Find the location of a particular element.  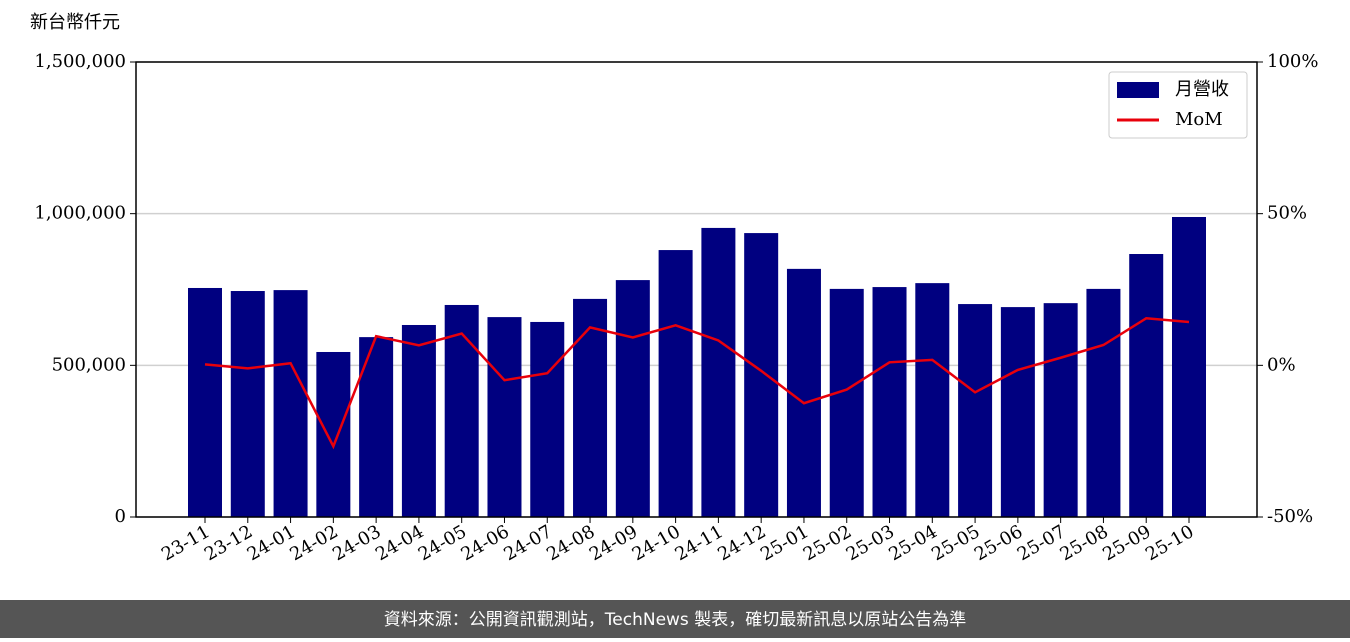

x-tick-label: 24-10 is located at coordinates (656, 543).